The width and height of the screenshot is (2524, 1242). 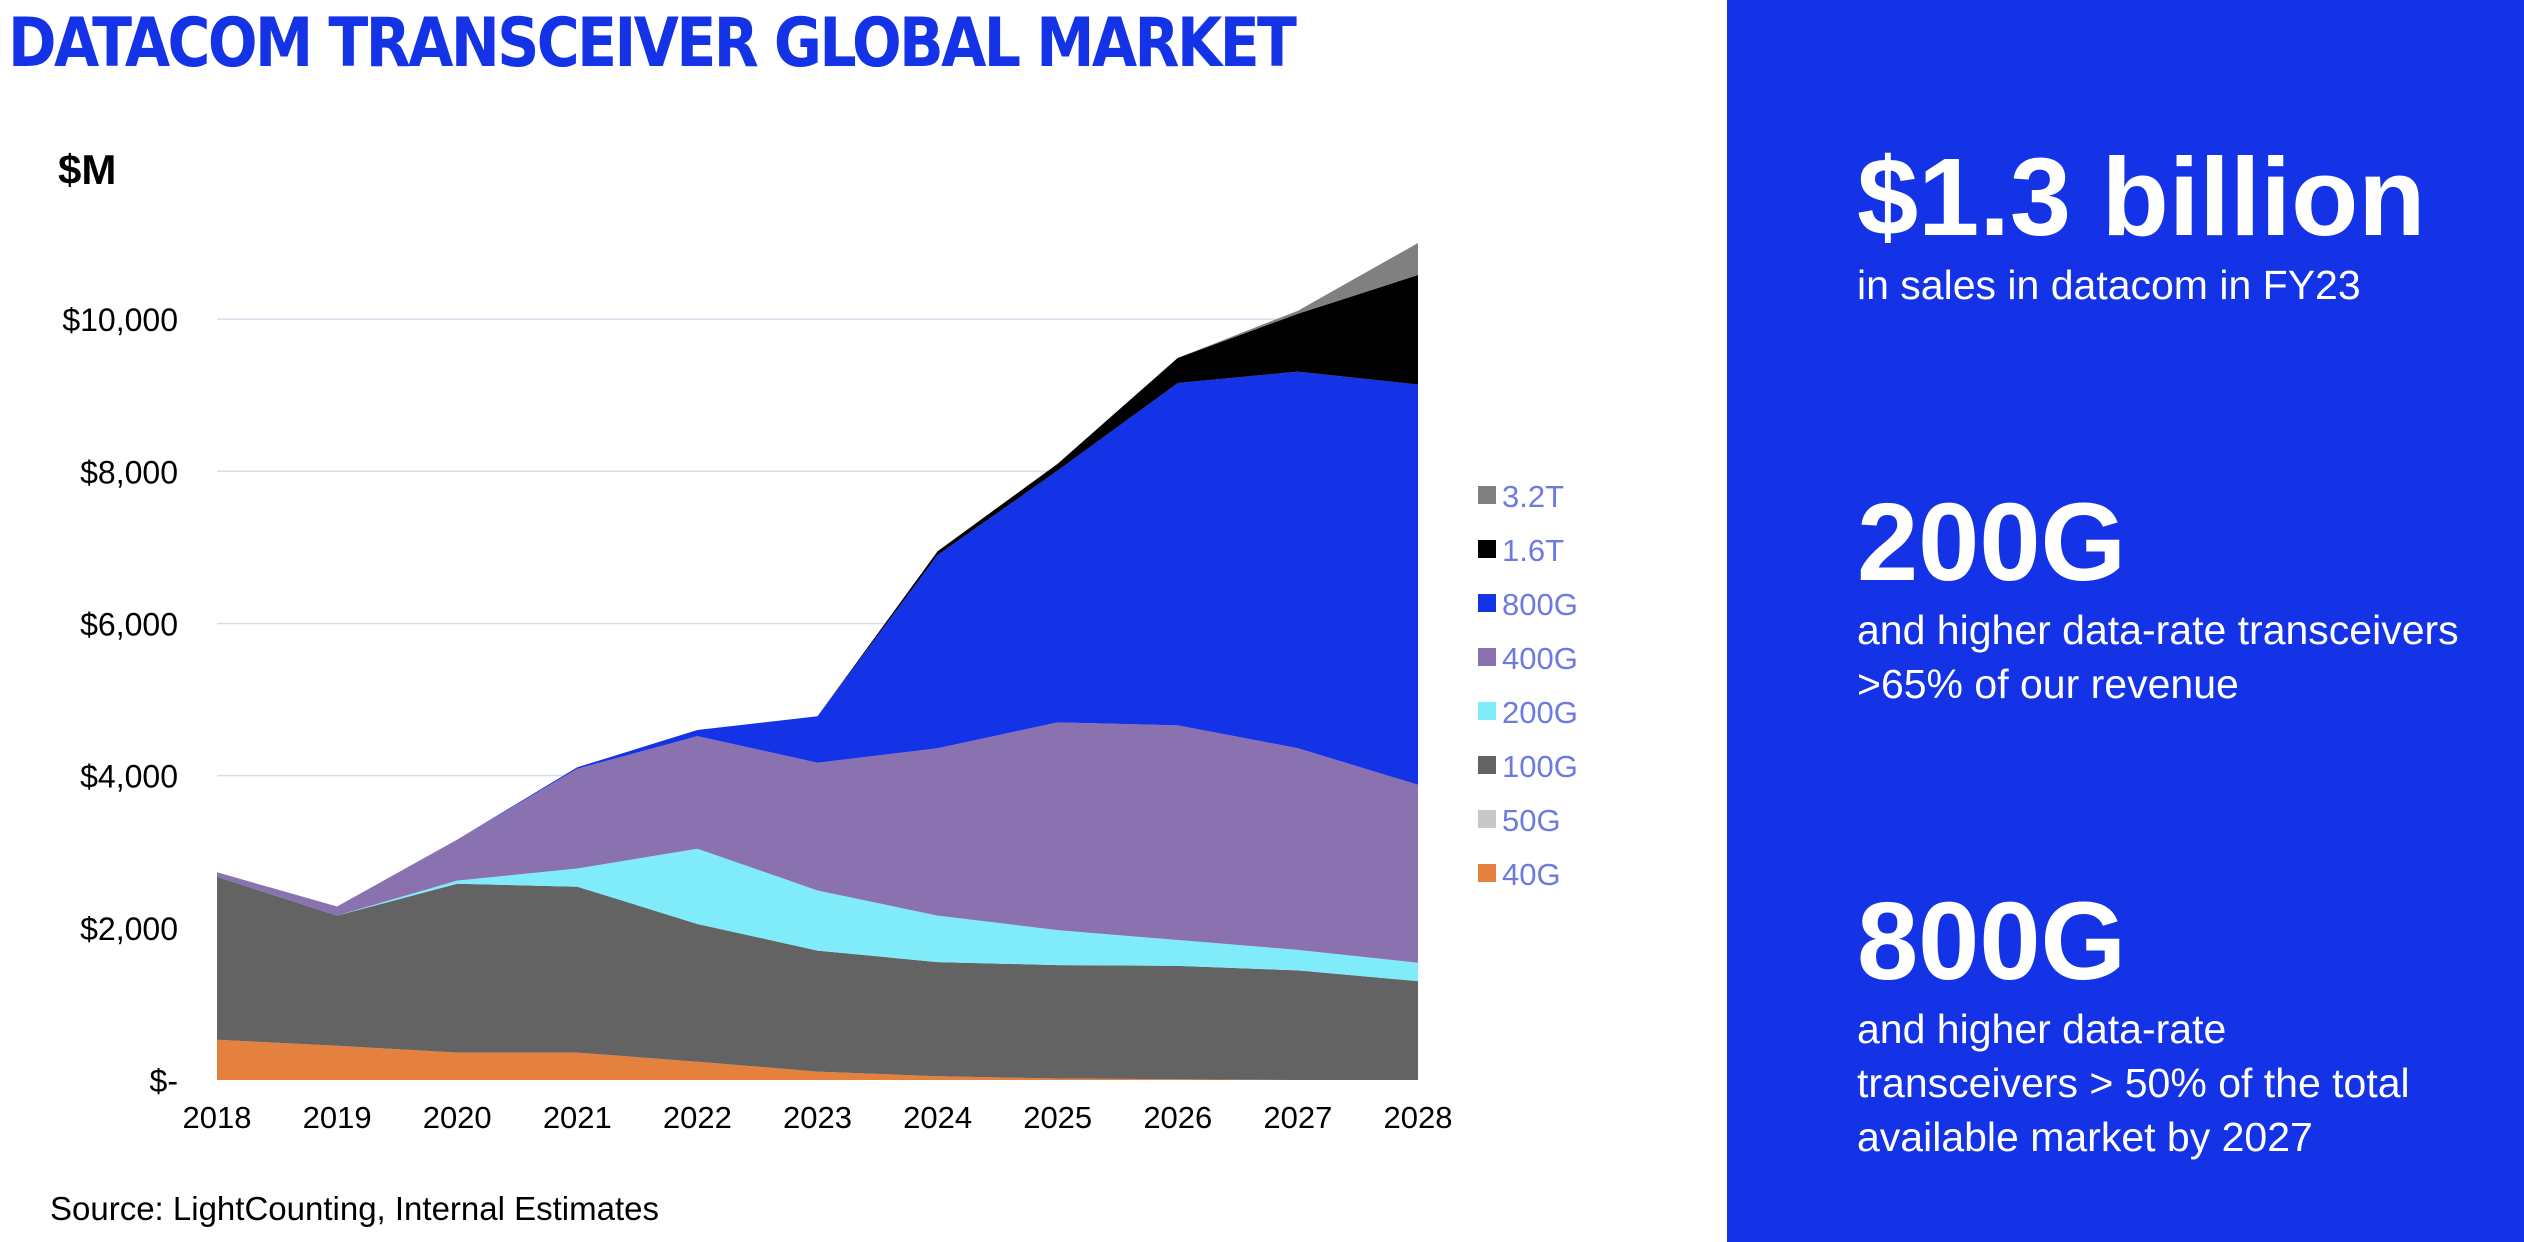 I want to click on stat-sales: $1.3 billion in sales in datacom in FY23, so click(x=2141, y=225).